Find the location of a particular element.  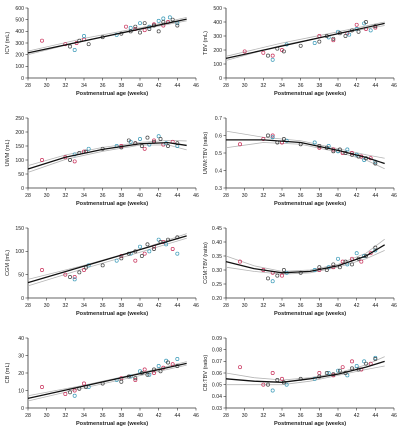

y-tick-label: 100 is located at coordinates (19, 161).